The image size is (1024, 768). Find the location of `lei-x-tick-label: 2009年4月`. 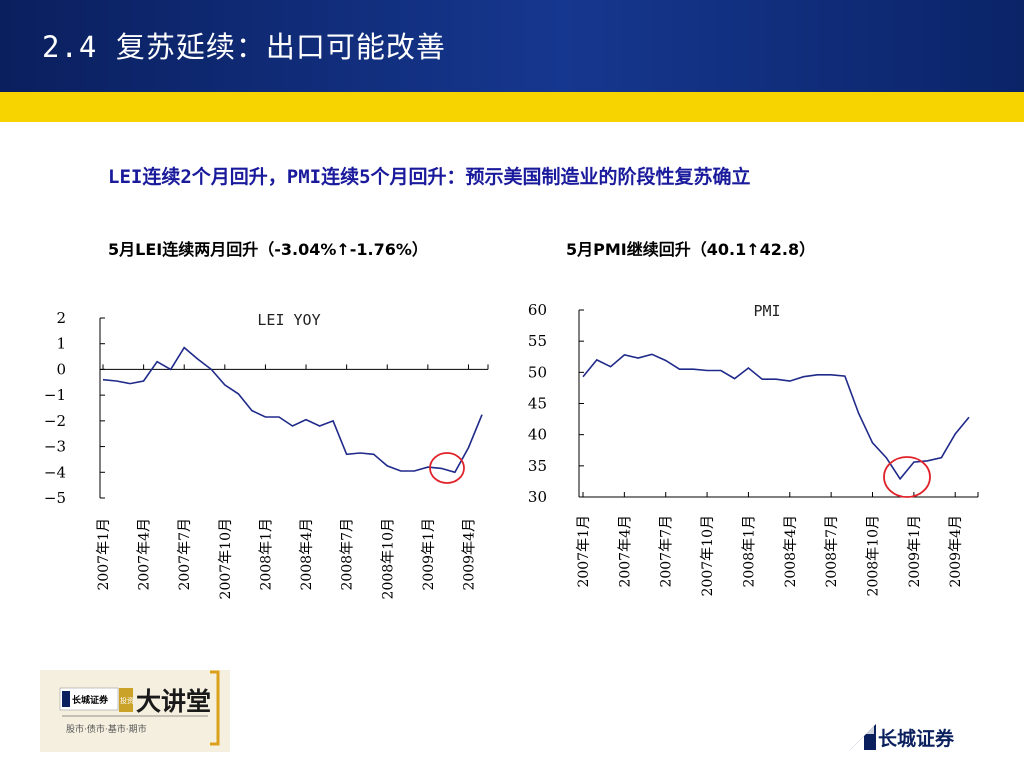

lei-x-tick-label: 2009年4月 is located at coordinates (469, 554).